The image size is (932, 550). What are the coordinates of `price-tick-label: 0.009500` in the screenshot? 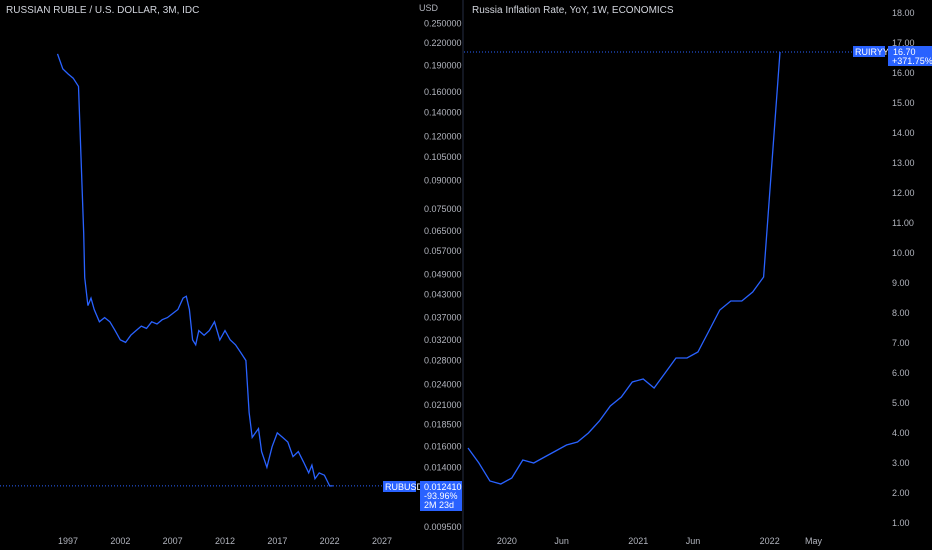 It's located at (443, 527).